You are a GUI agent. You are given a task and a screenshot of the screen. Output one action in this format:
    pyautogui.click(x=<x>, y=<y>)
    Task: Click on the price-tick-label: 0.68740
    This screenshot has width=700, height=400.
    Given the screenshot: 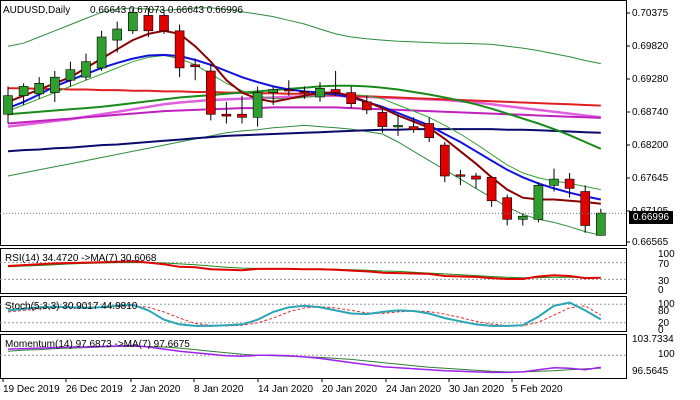 What is the action you would take?
    pyautogui.click(x=650, y=112)
    